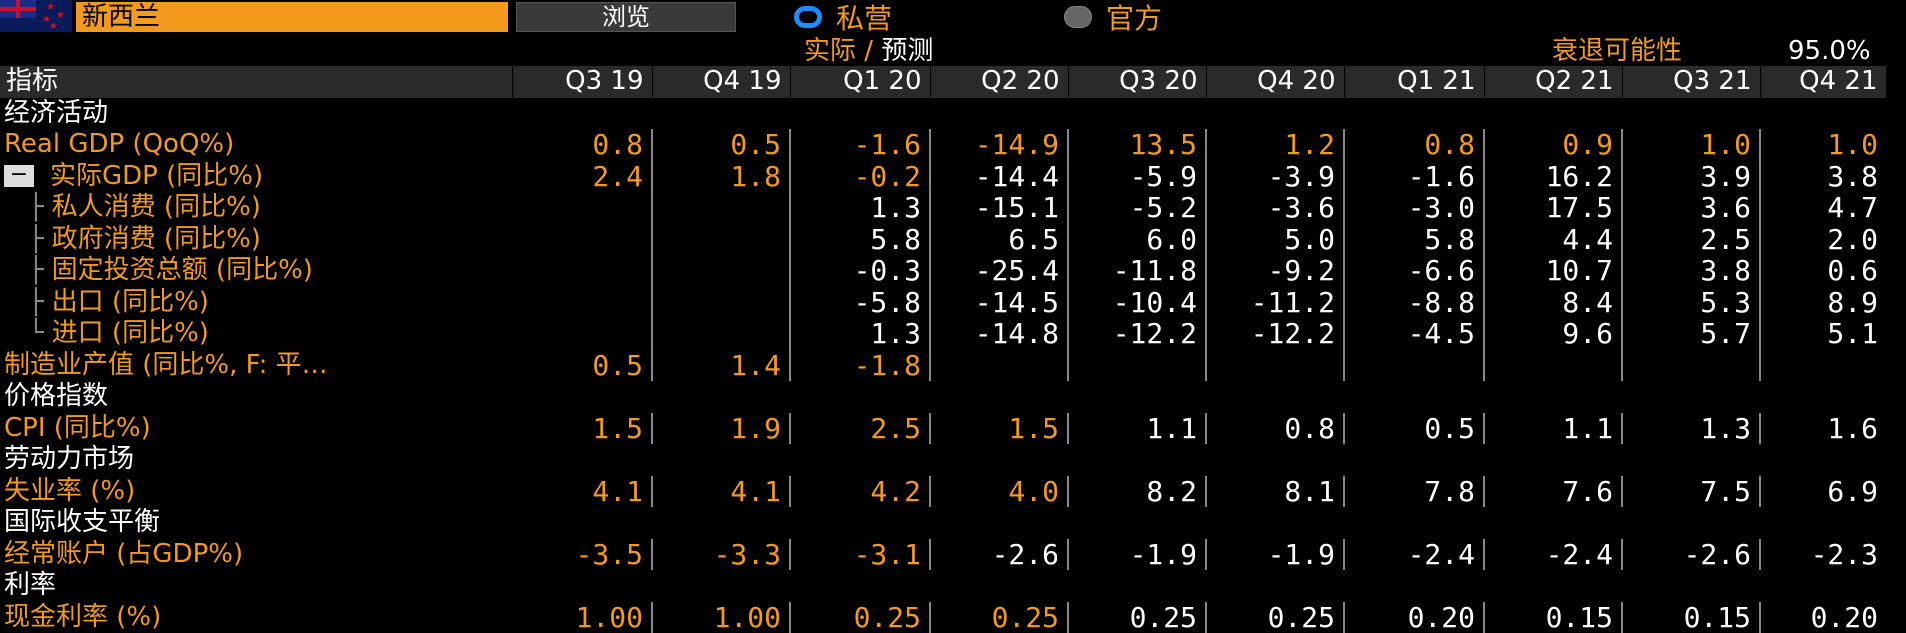 This screenshot has width=1906, height=633. What do you see at coordinates (1553, 82) in the screenshot?
I see `column-header: Q2 21` at bounding box center [1553, 82].